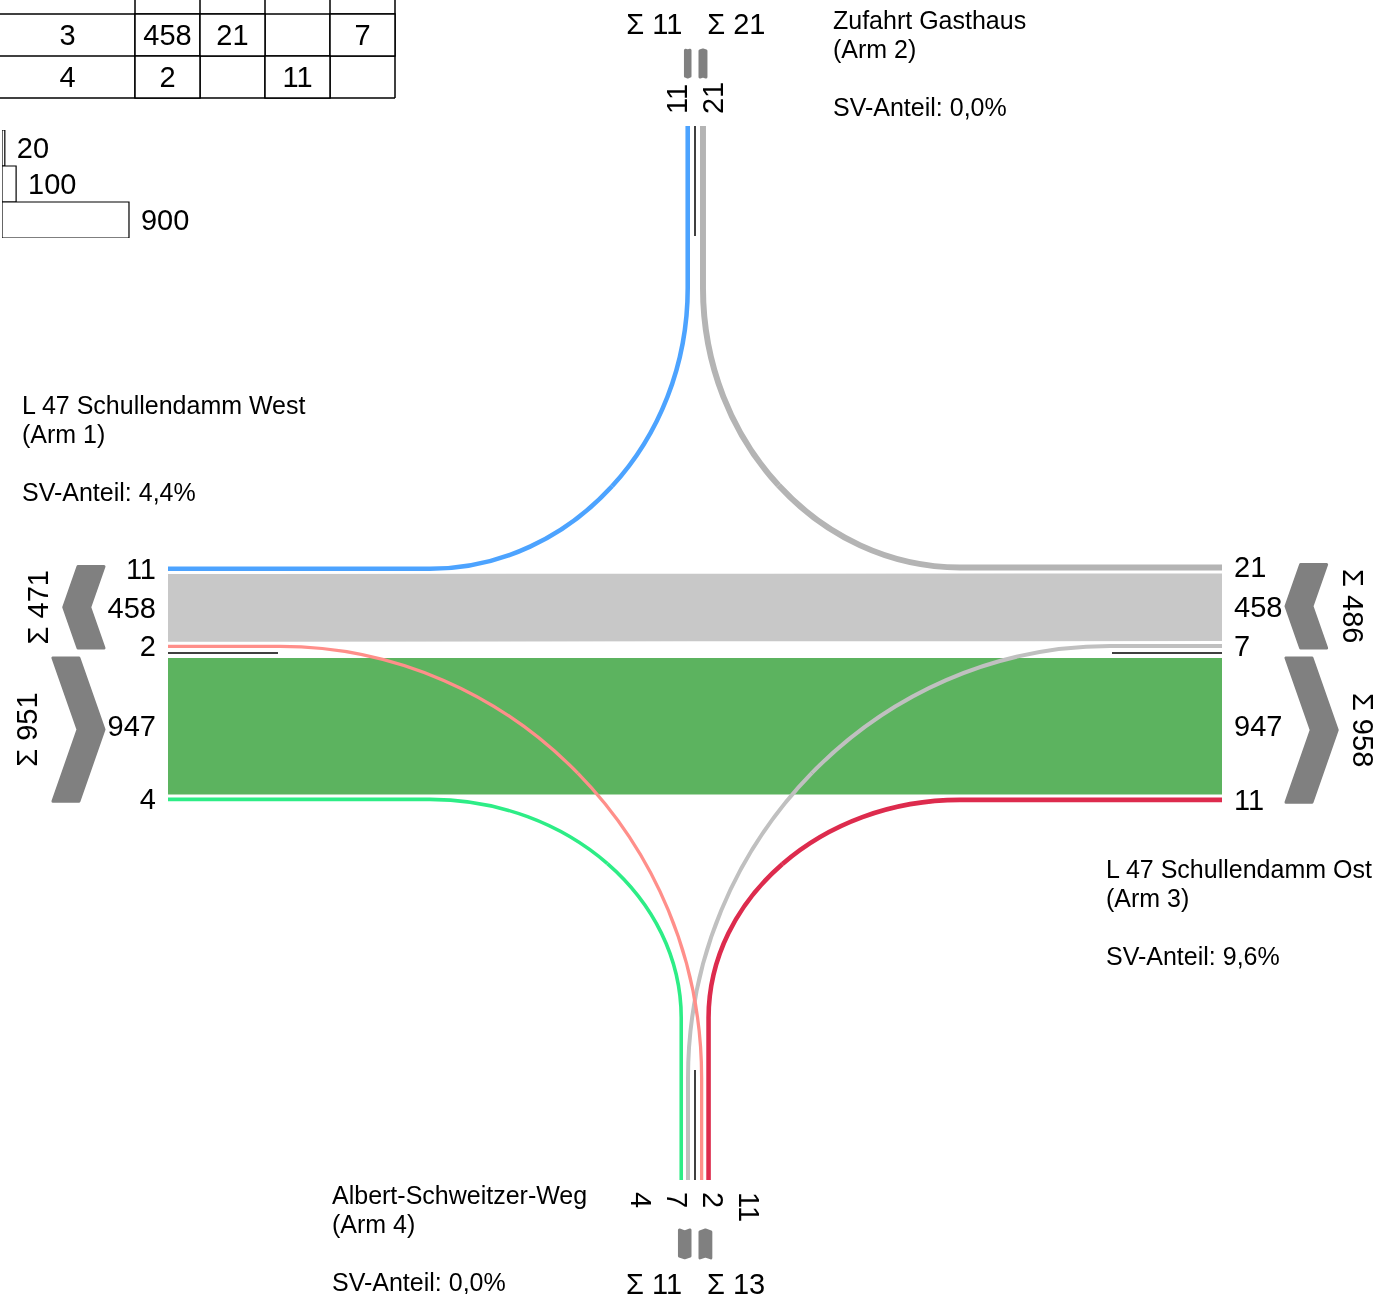 The image size is (1396, 1294). What do you see at coordinates (67, 35) in the screenshot?
I see `category-label: 3` at bounding box center [67, 35].